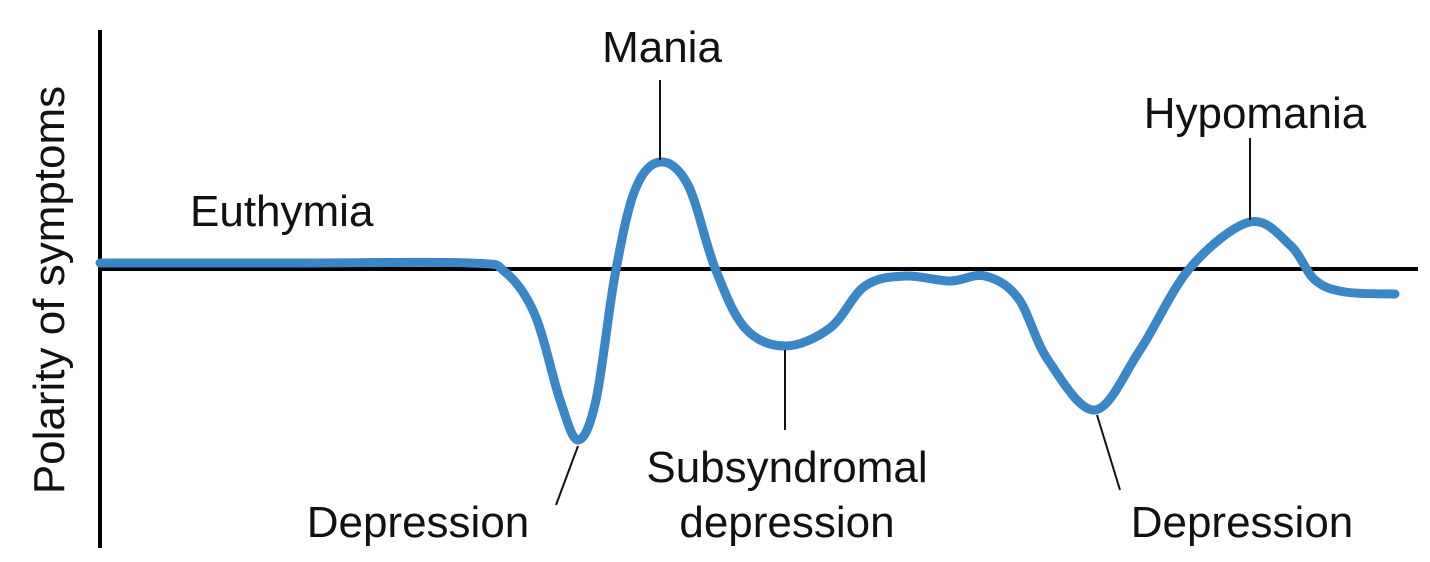 The width and height of the screenshot is (1430, 562). I want to click on label-euthymia: Euthymia, so click(282, 211).